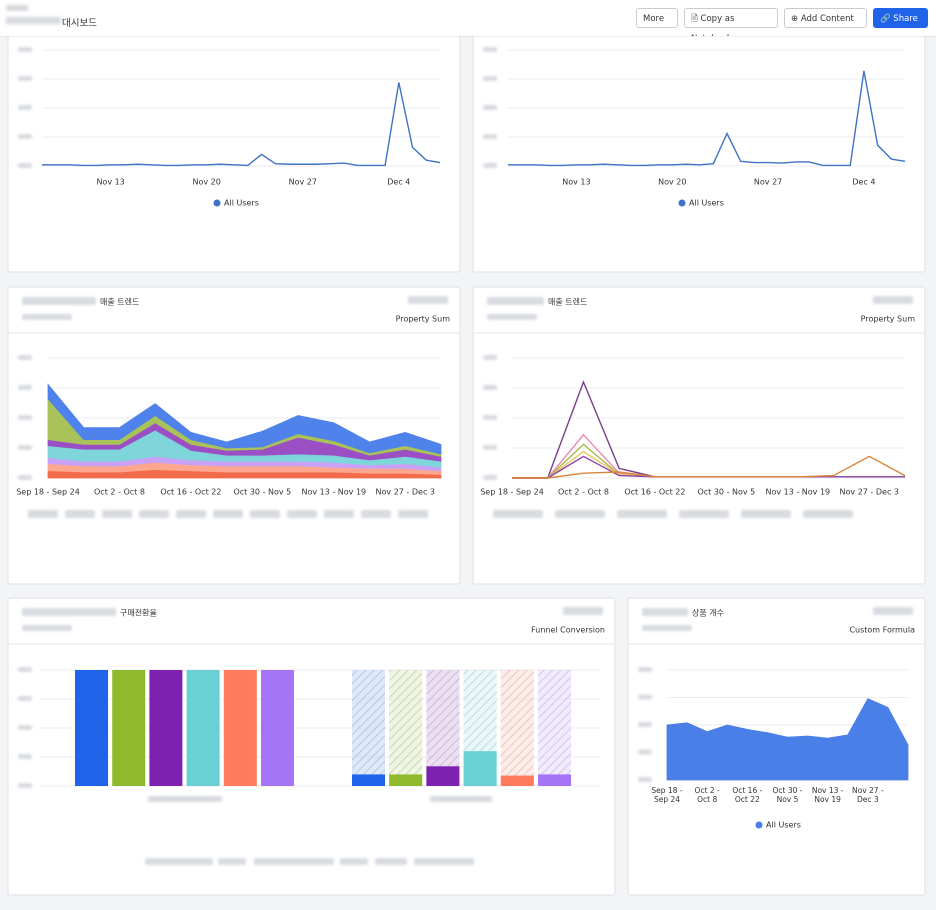 This screenshot has height=910, width=936. What do you see at coordinates (207, 182) in the screenshot?
I see `x-tick-label: Nov 20` at bounding box center [207, 182].